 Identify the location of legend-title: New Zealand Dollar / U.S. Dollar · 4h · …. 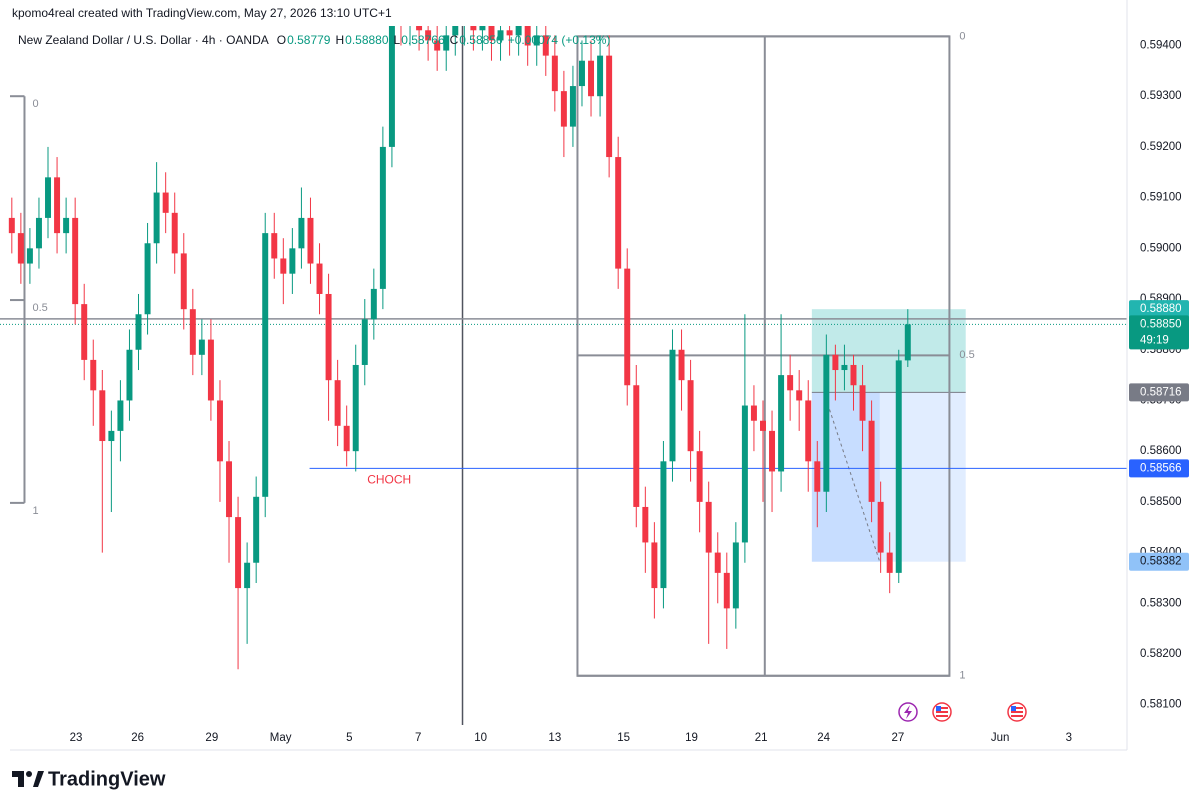
(143, 40).